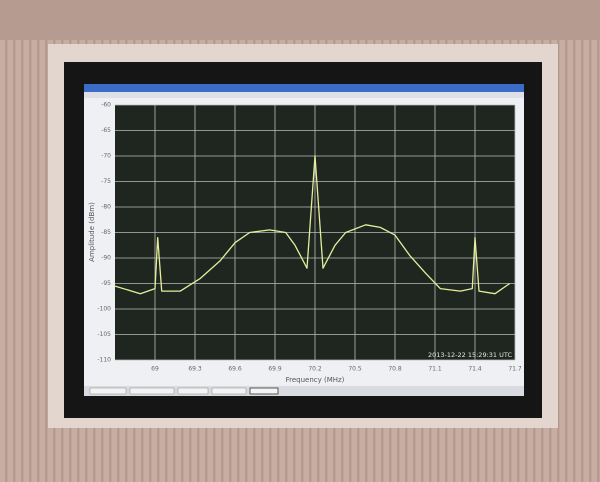  I want to click on y-tick-label: -105, so click(104, 334).